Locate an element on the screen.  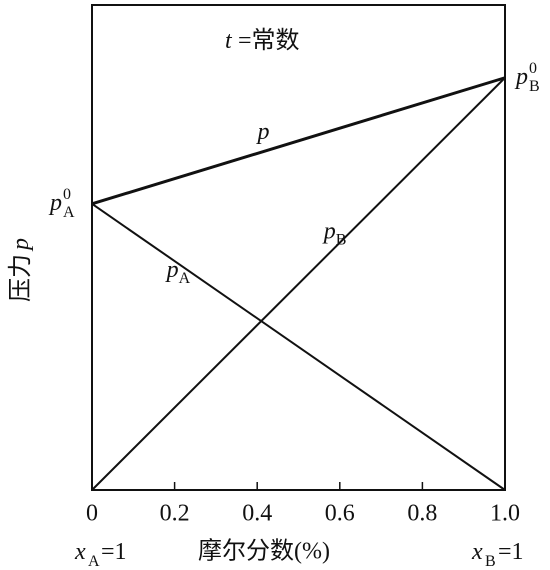
series-label: pB is located at coordinates (334, 233).